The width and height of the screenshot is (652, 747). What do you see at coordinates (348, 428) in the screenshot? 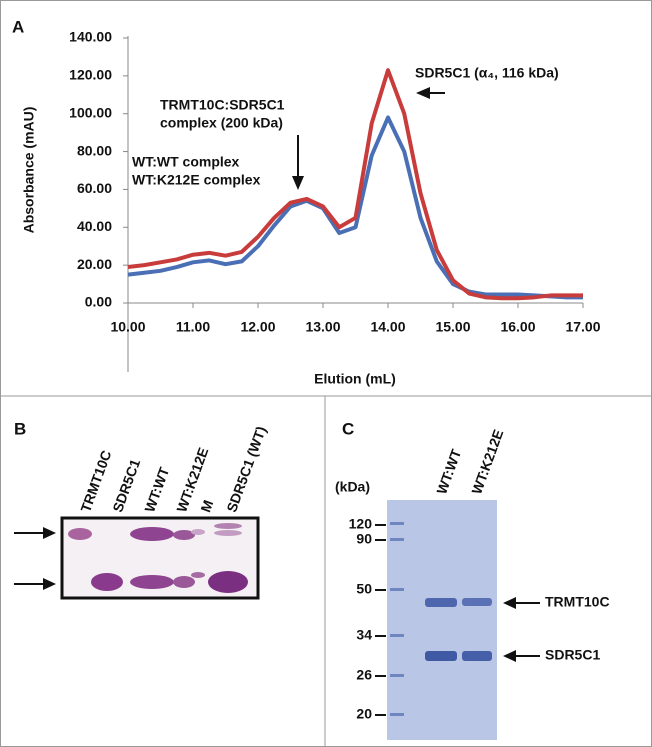
I see `panel-label: C` at bounding box center [348, 428].